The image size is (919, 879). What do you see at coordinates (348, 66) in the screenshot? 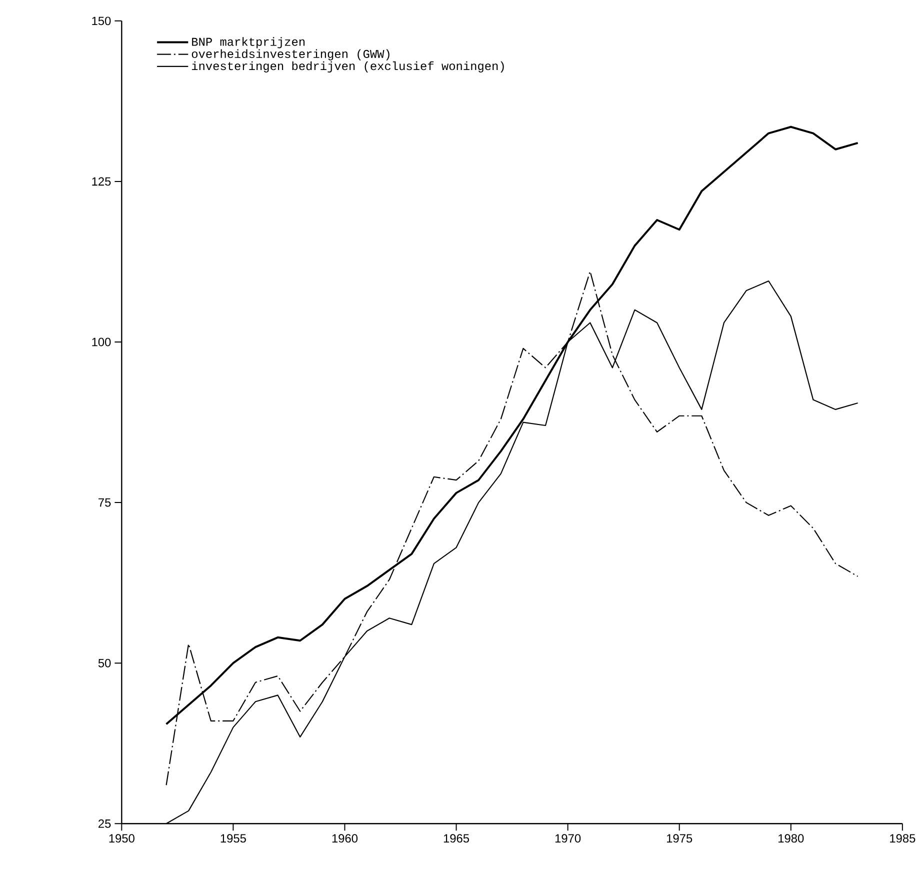
I see `legend-label: investeringen bedrijven (exclusief woningen)` at bounding box center [348, 66].